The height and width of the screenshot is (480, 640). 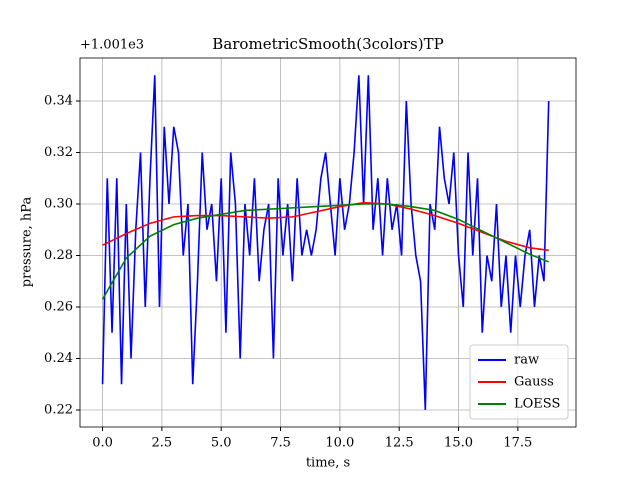 What do you see at coordinates (58, 307) in the screenshot?
I see `y-tick-label: 0.26` at bounding box center [58, 307].